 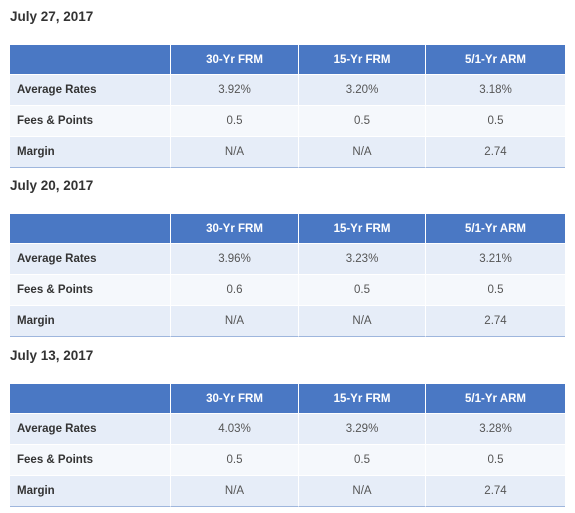 I want to click on cell-30yr: 4.03%, so click(x=235, y=428).